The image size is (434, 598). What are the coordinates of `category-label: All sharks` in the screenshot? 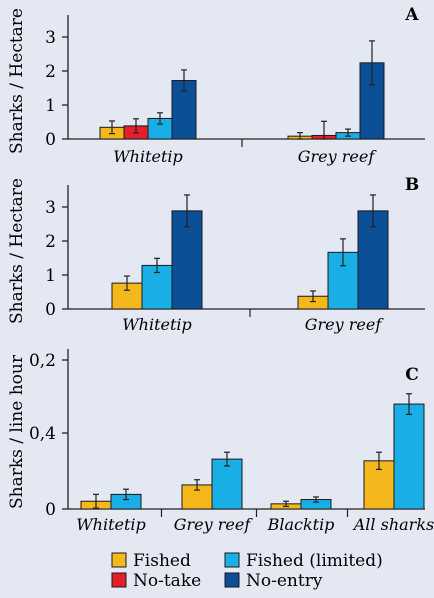 It's located at (393, 524).